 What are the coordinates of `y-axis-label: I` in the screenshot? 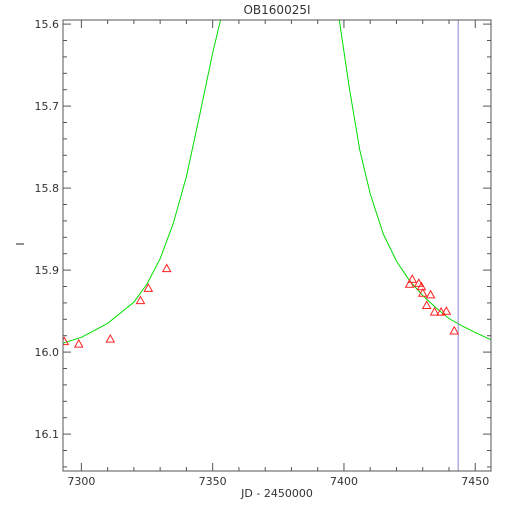 It's located at (20, 243).